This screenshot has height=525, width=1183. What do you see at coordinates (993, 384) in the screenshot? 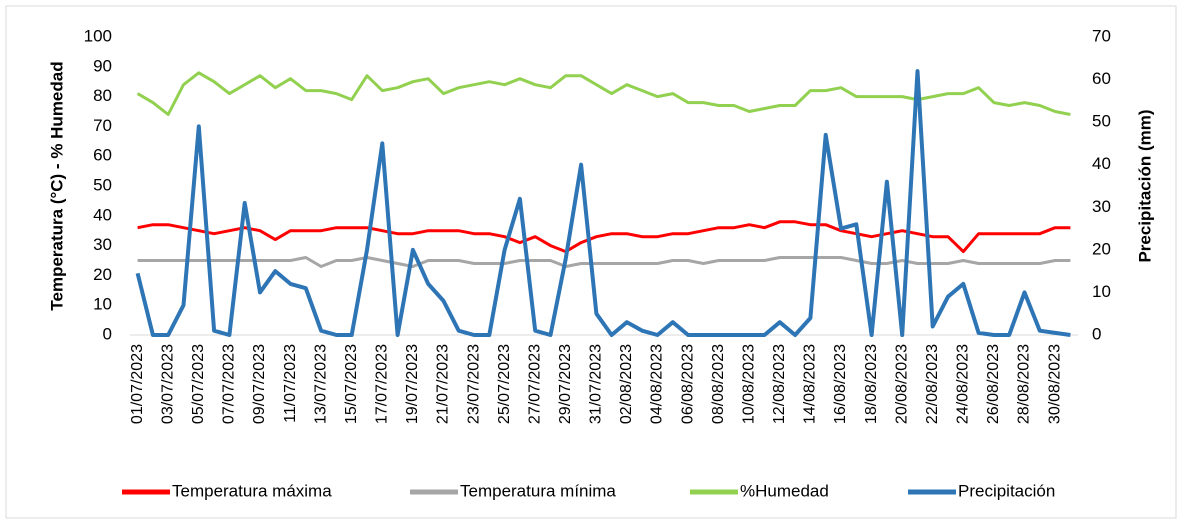
I see `x-tick-label: 26/08/2023` at bounding box center [993, 384].